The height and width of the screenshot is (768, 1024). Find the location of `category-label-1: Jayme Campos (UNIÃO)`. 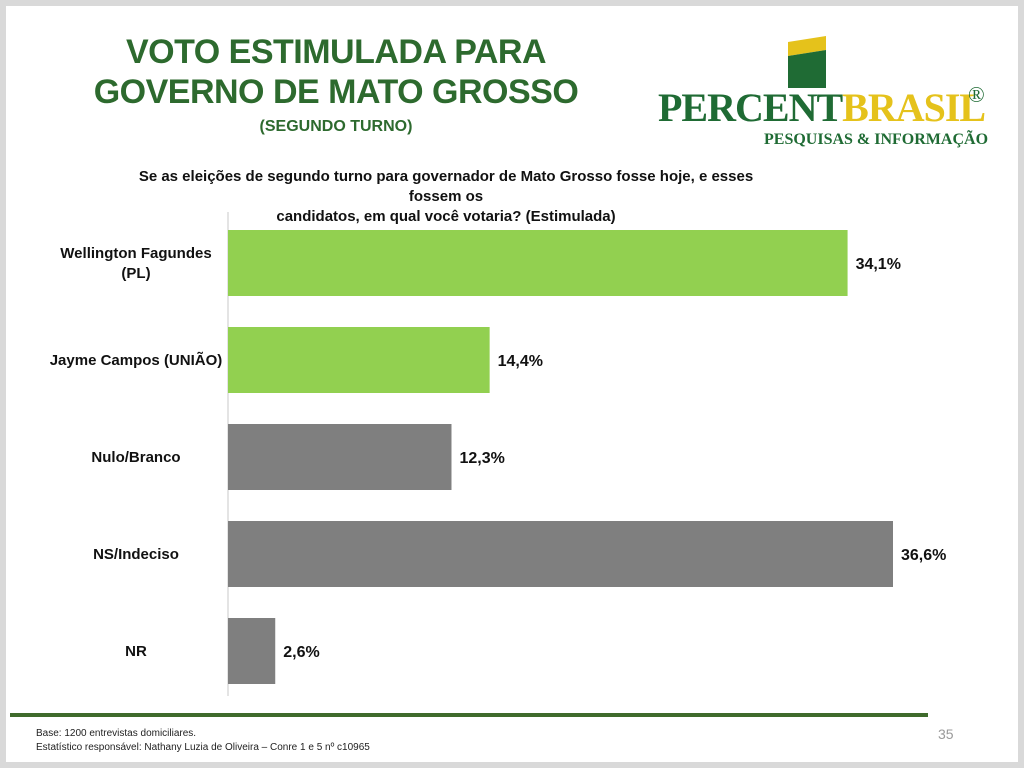

category-label-1: Jayme Campos (UNIÃO) is located at coordinates (136, 360).